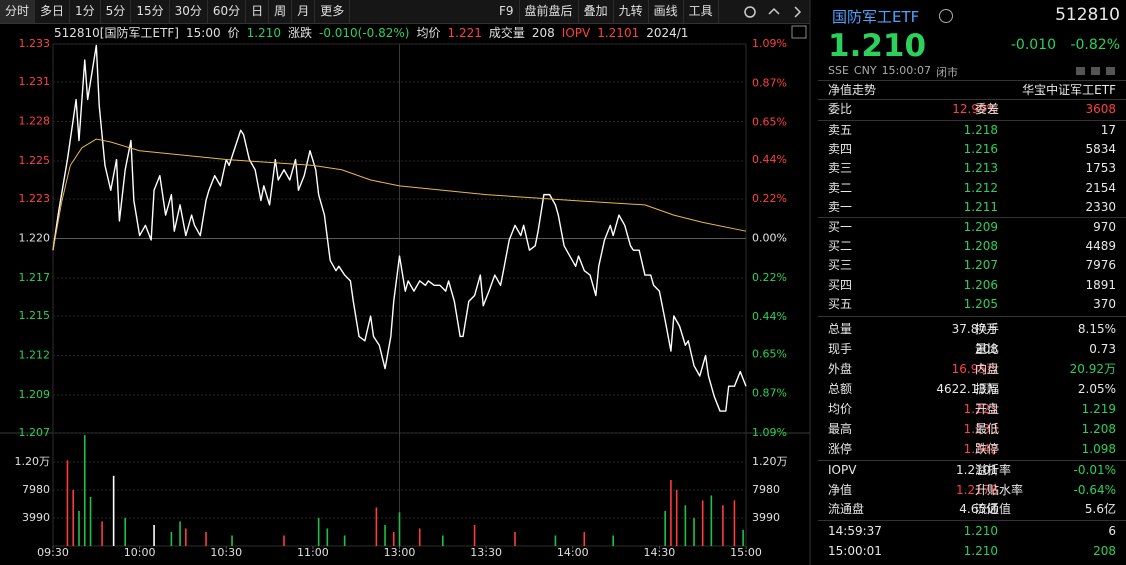  I want to click on info-item: -0.010(-0.82%), so click(364, 33).